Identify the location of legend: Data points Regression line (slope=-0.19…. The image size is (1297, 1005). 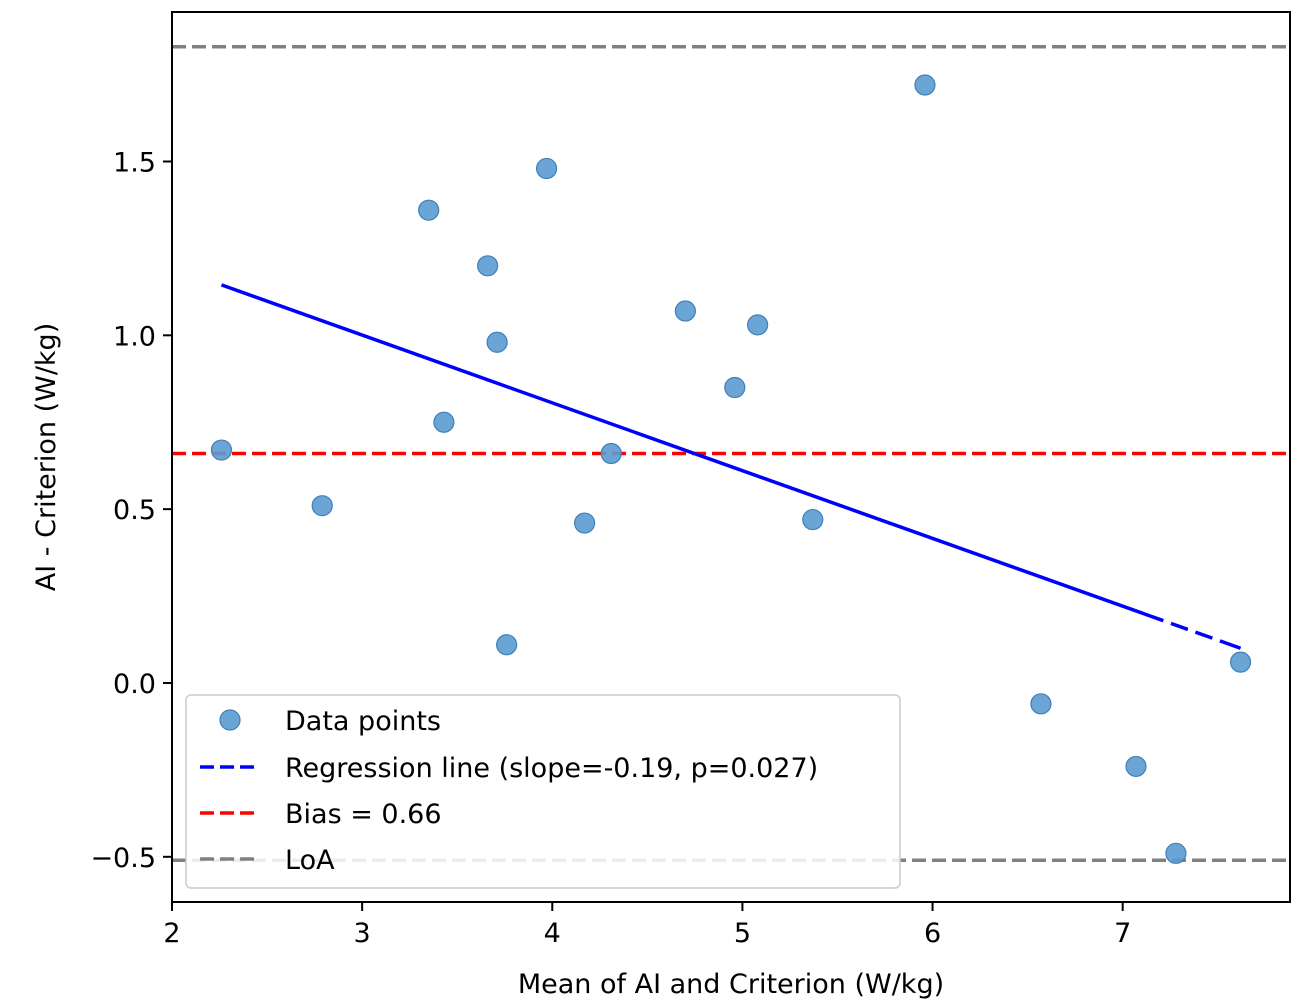
(543, 791).